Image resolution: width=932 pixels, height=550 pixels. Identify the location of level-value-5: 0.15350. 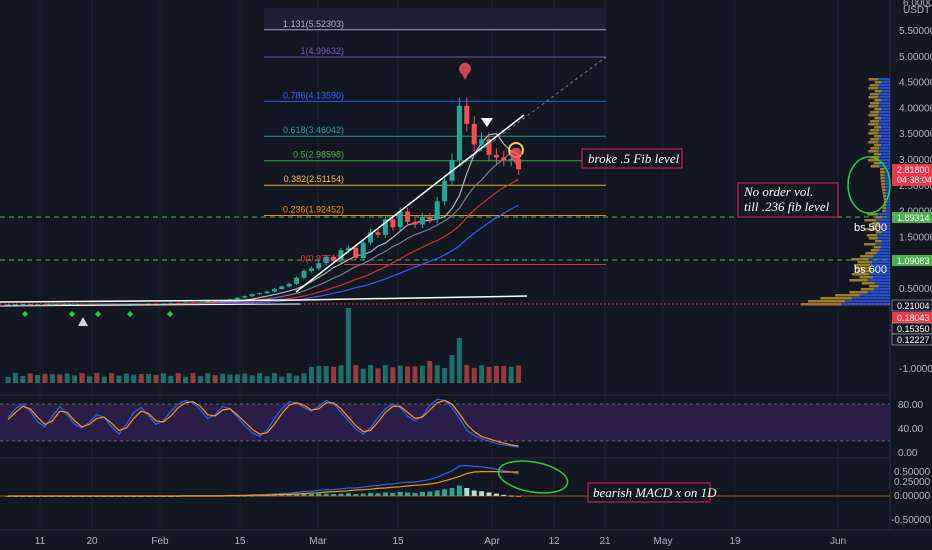
(913, 329).